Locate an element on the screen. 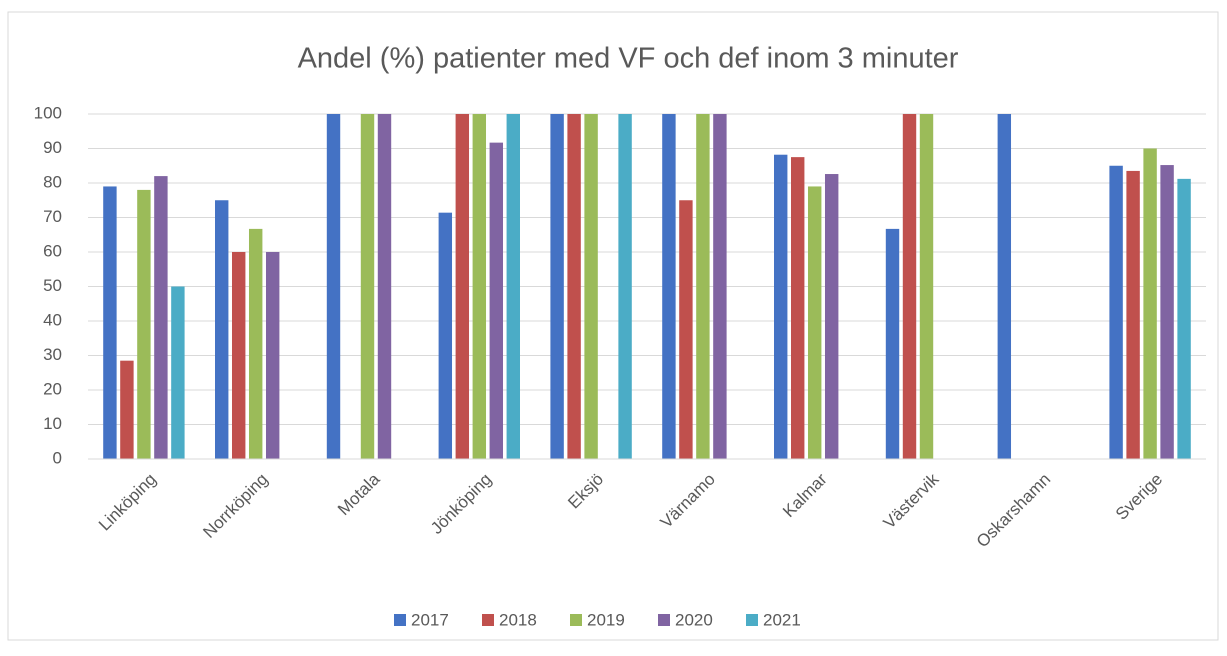 This screenshot has height=656, width=1227. y-tick-label: 0 is located at coordinates (57, 457).